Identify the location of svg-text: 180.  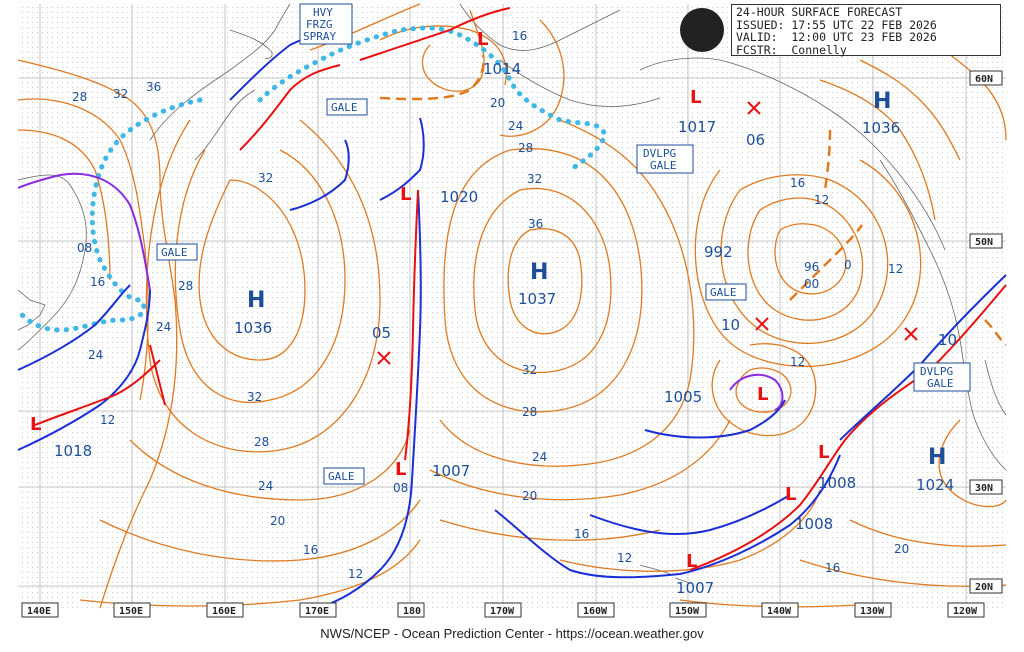
(412, 611).